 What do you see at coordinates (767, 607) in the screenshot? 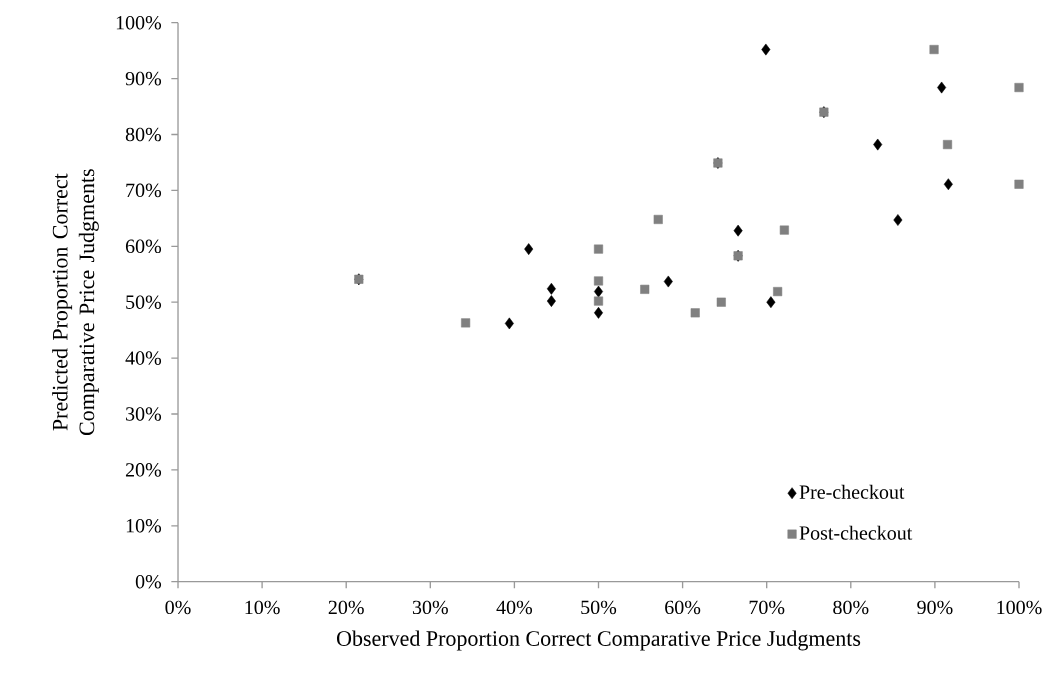
I see `x-tick-label: 70%` at bounding box center [767, 607].